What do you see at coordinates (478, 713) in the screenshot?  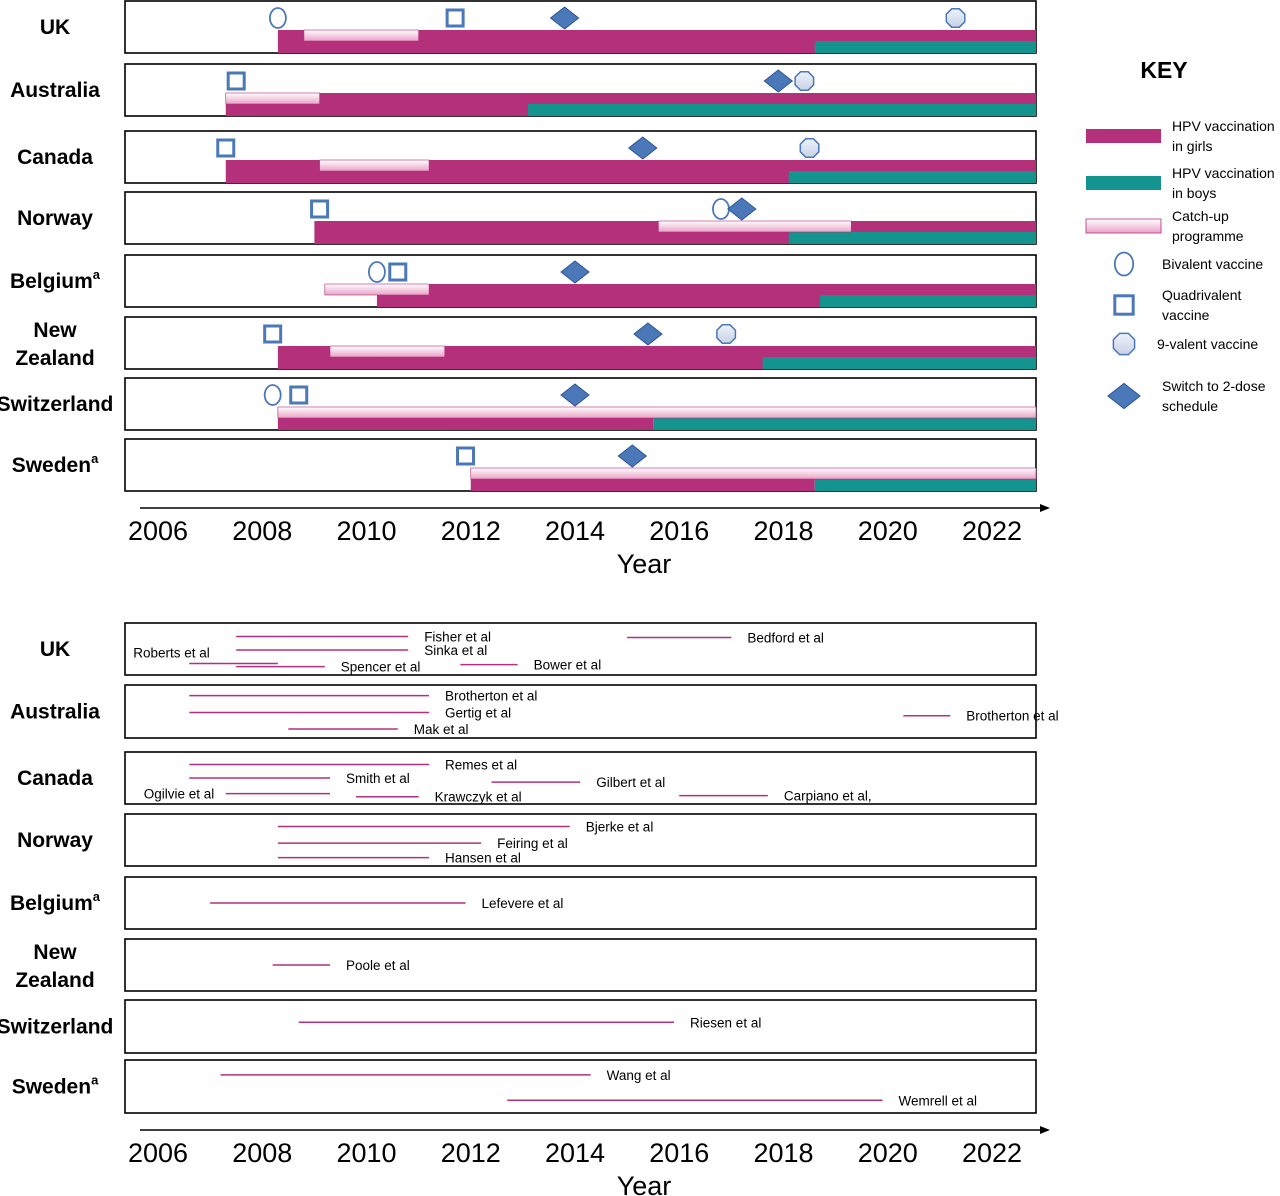 I see `study-label: Gertig et al` at bounding box center [478, 713].